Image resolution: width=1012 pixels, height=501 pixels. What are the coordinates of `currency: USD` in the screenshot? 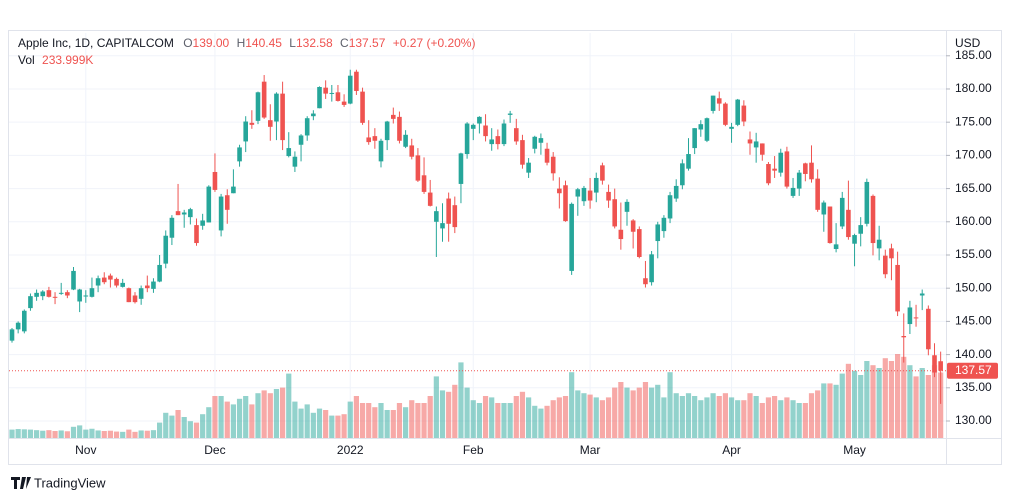 It's located at (968, 43).